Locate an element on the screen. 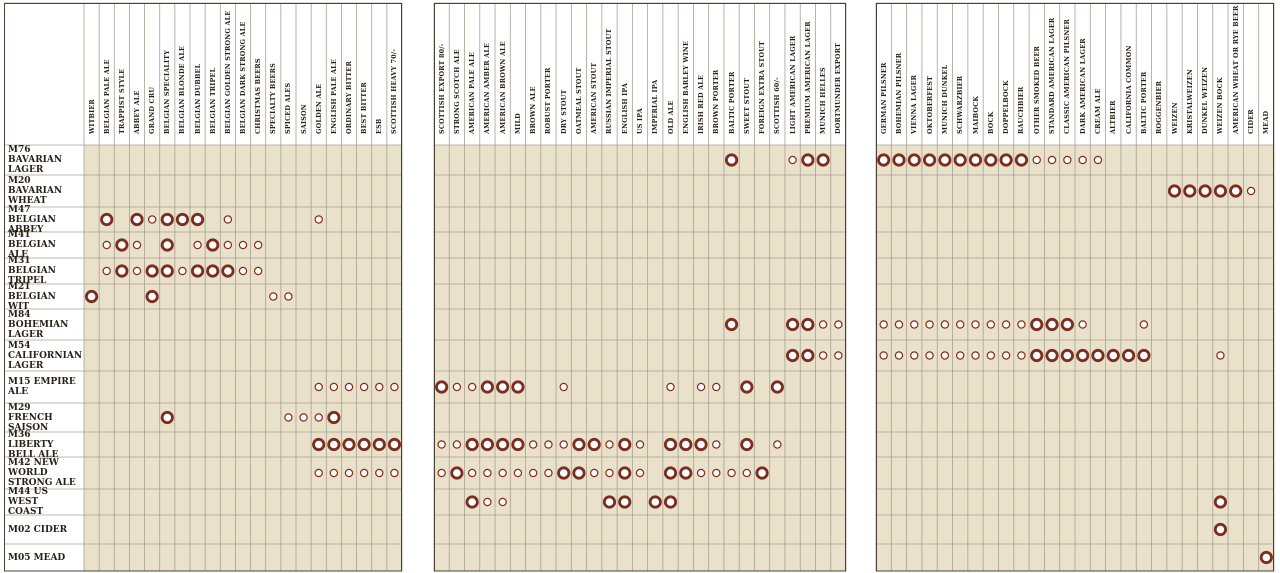 This screenshot has width=1280, height=573. column-header-label: BELGIAN DARK STRONG ALE is located at coordinates (243, 77).